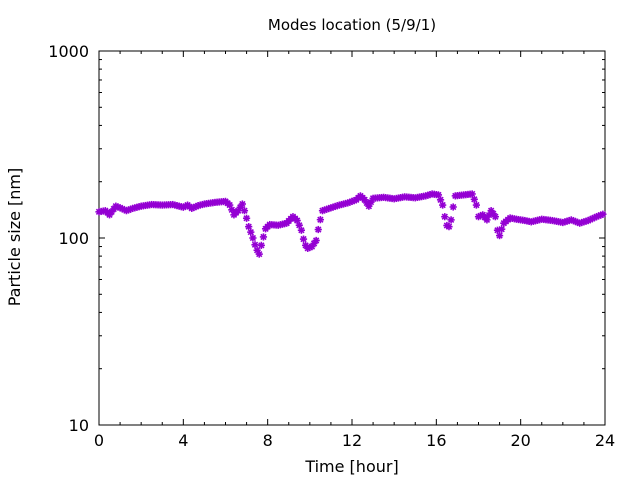 The image size is (640, 480). What do you see at coordinates (352, 440) in the screenshot?
I see `x-tick-label: 12` at bounding box center [352, 440].